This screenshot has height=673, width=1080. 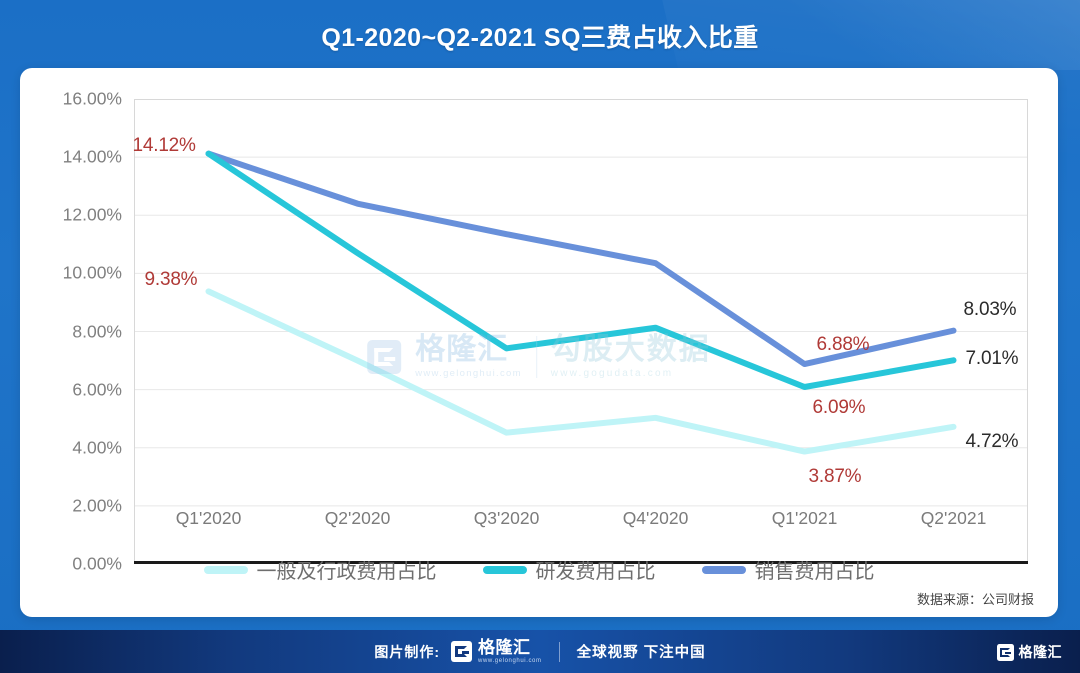 What do you see at coordinates (407, 651) in the screenshot?
I see `footer-credit-label: 图片制作:` at bounding box center [407, 651].